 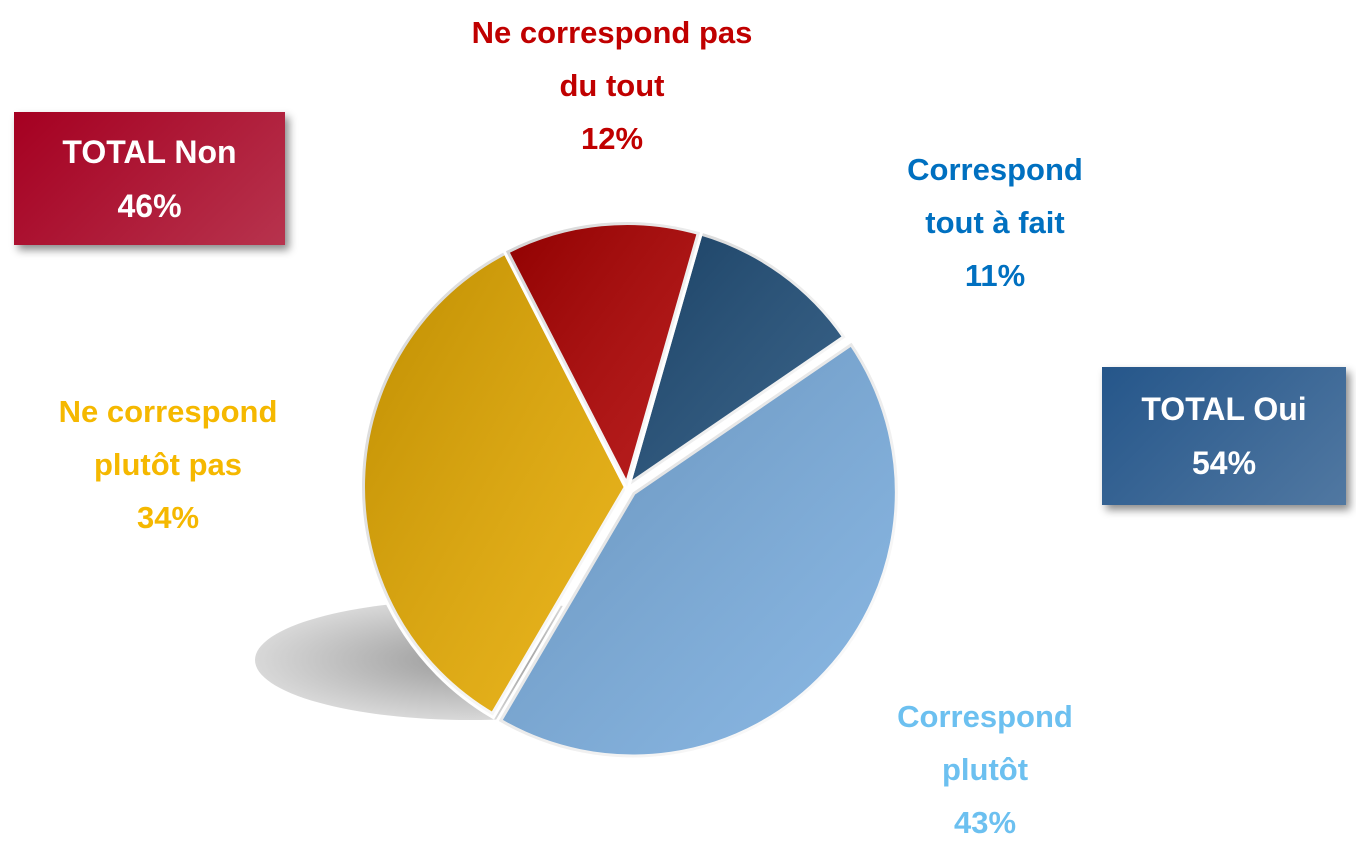 What do you see at coordinates (1224, 436) in the screenshot?
I see `total-box: TOTAL Oui 54%` at bounding box center [1224, 436].